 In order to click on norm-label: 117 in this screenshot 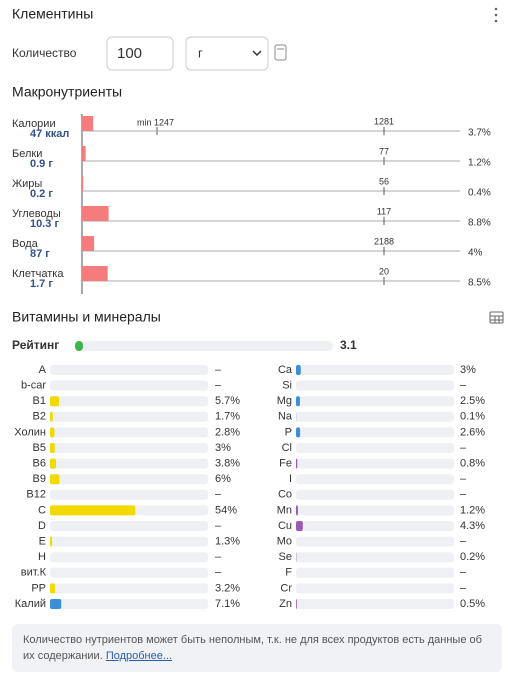, I will do `click(384, 211)`.